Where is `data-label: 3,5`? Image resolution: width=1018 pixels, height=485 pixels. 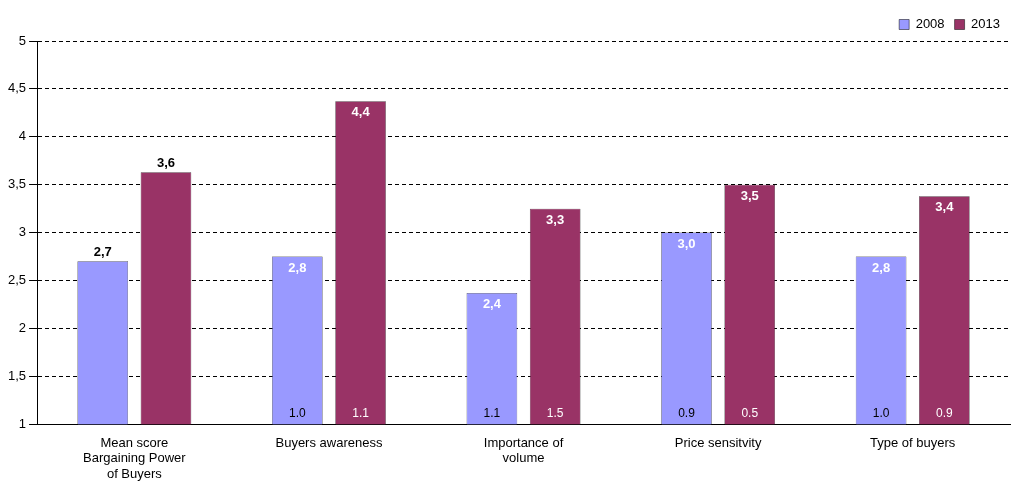
data-label: 3,5 is located at coordinates (749, 195).